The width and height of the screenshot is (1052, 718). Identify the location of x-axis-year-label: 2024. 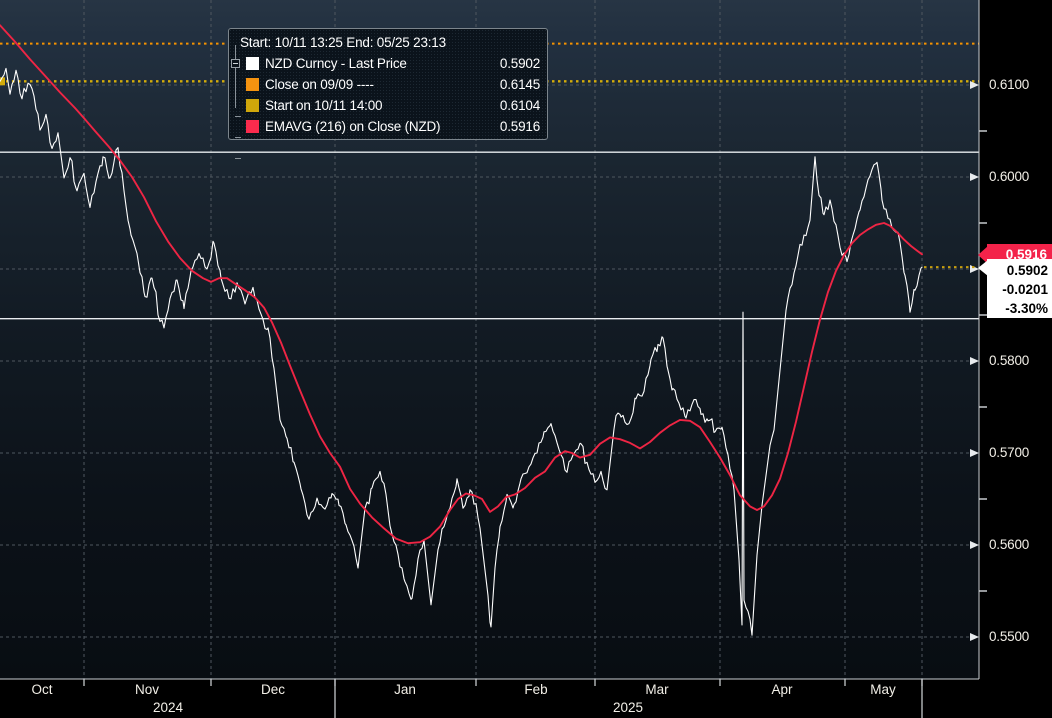
(168, 707).